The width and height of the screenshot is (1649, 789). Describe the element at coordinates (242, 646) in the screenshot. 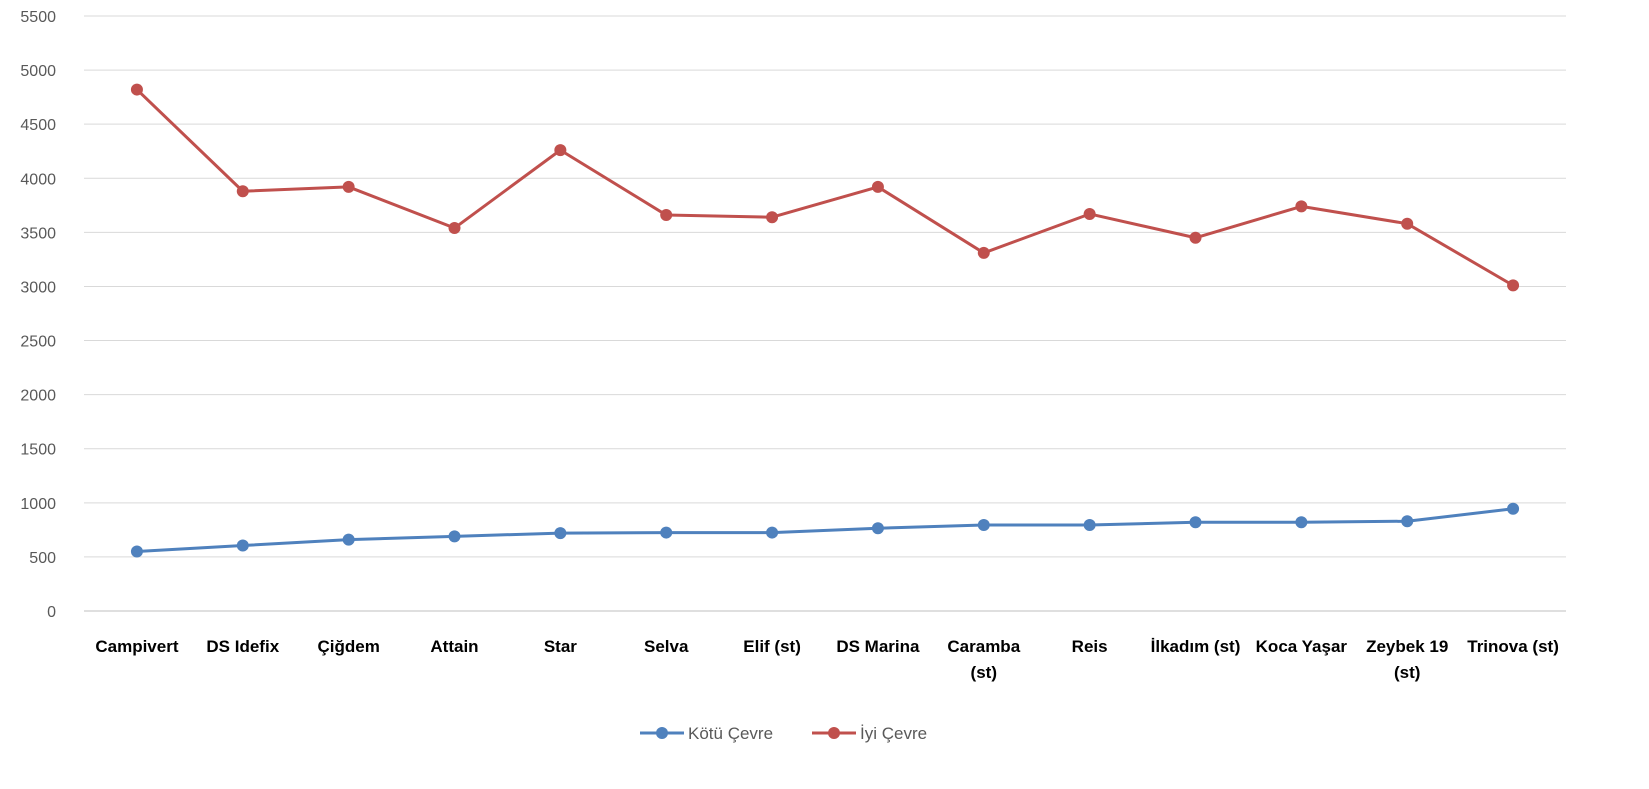

I see `x-tick-label: DS Idefix` at that location.